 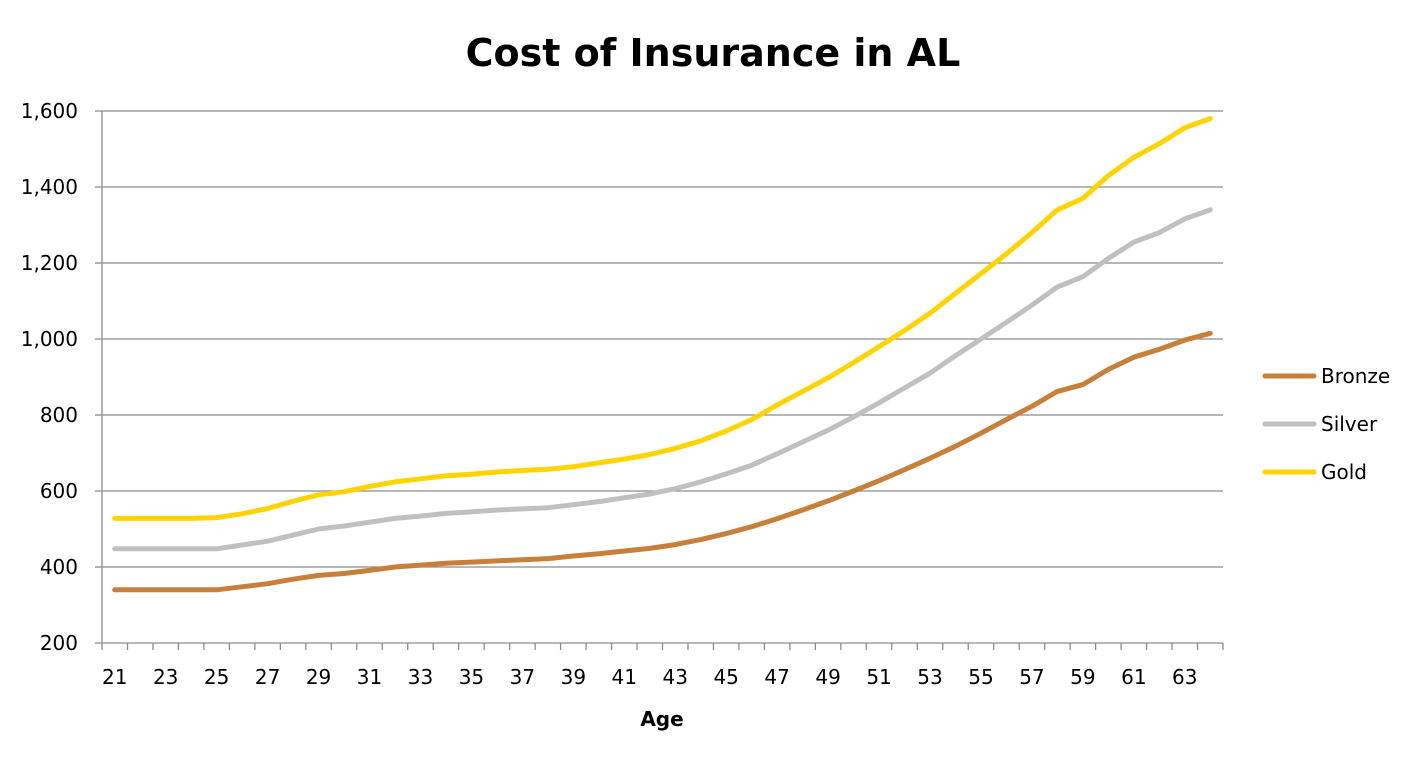 I want to click on x-tick-label: 29, so click(x=318, y=677).